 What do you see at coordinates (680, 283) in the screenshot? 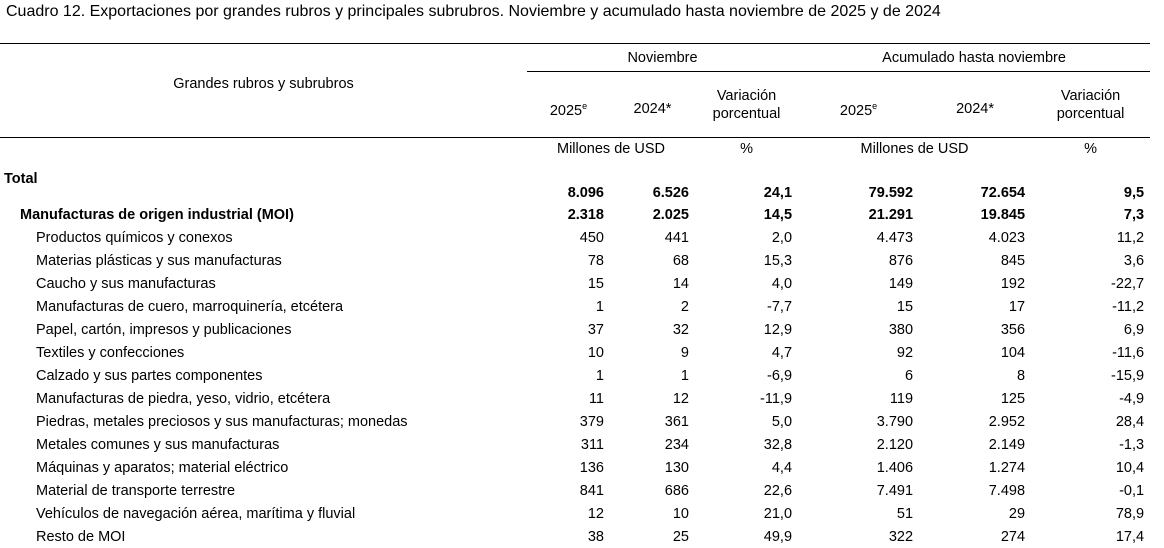
I see `table-cell: 14` at bounding box center [680, 283].